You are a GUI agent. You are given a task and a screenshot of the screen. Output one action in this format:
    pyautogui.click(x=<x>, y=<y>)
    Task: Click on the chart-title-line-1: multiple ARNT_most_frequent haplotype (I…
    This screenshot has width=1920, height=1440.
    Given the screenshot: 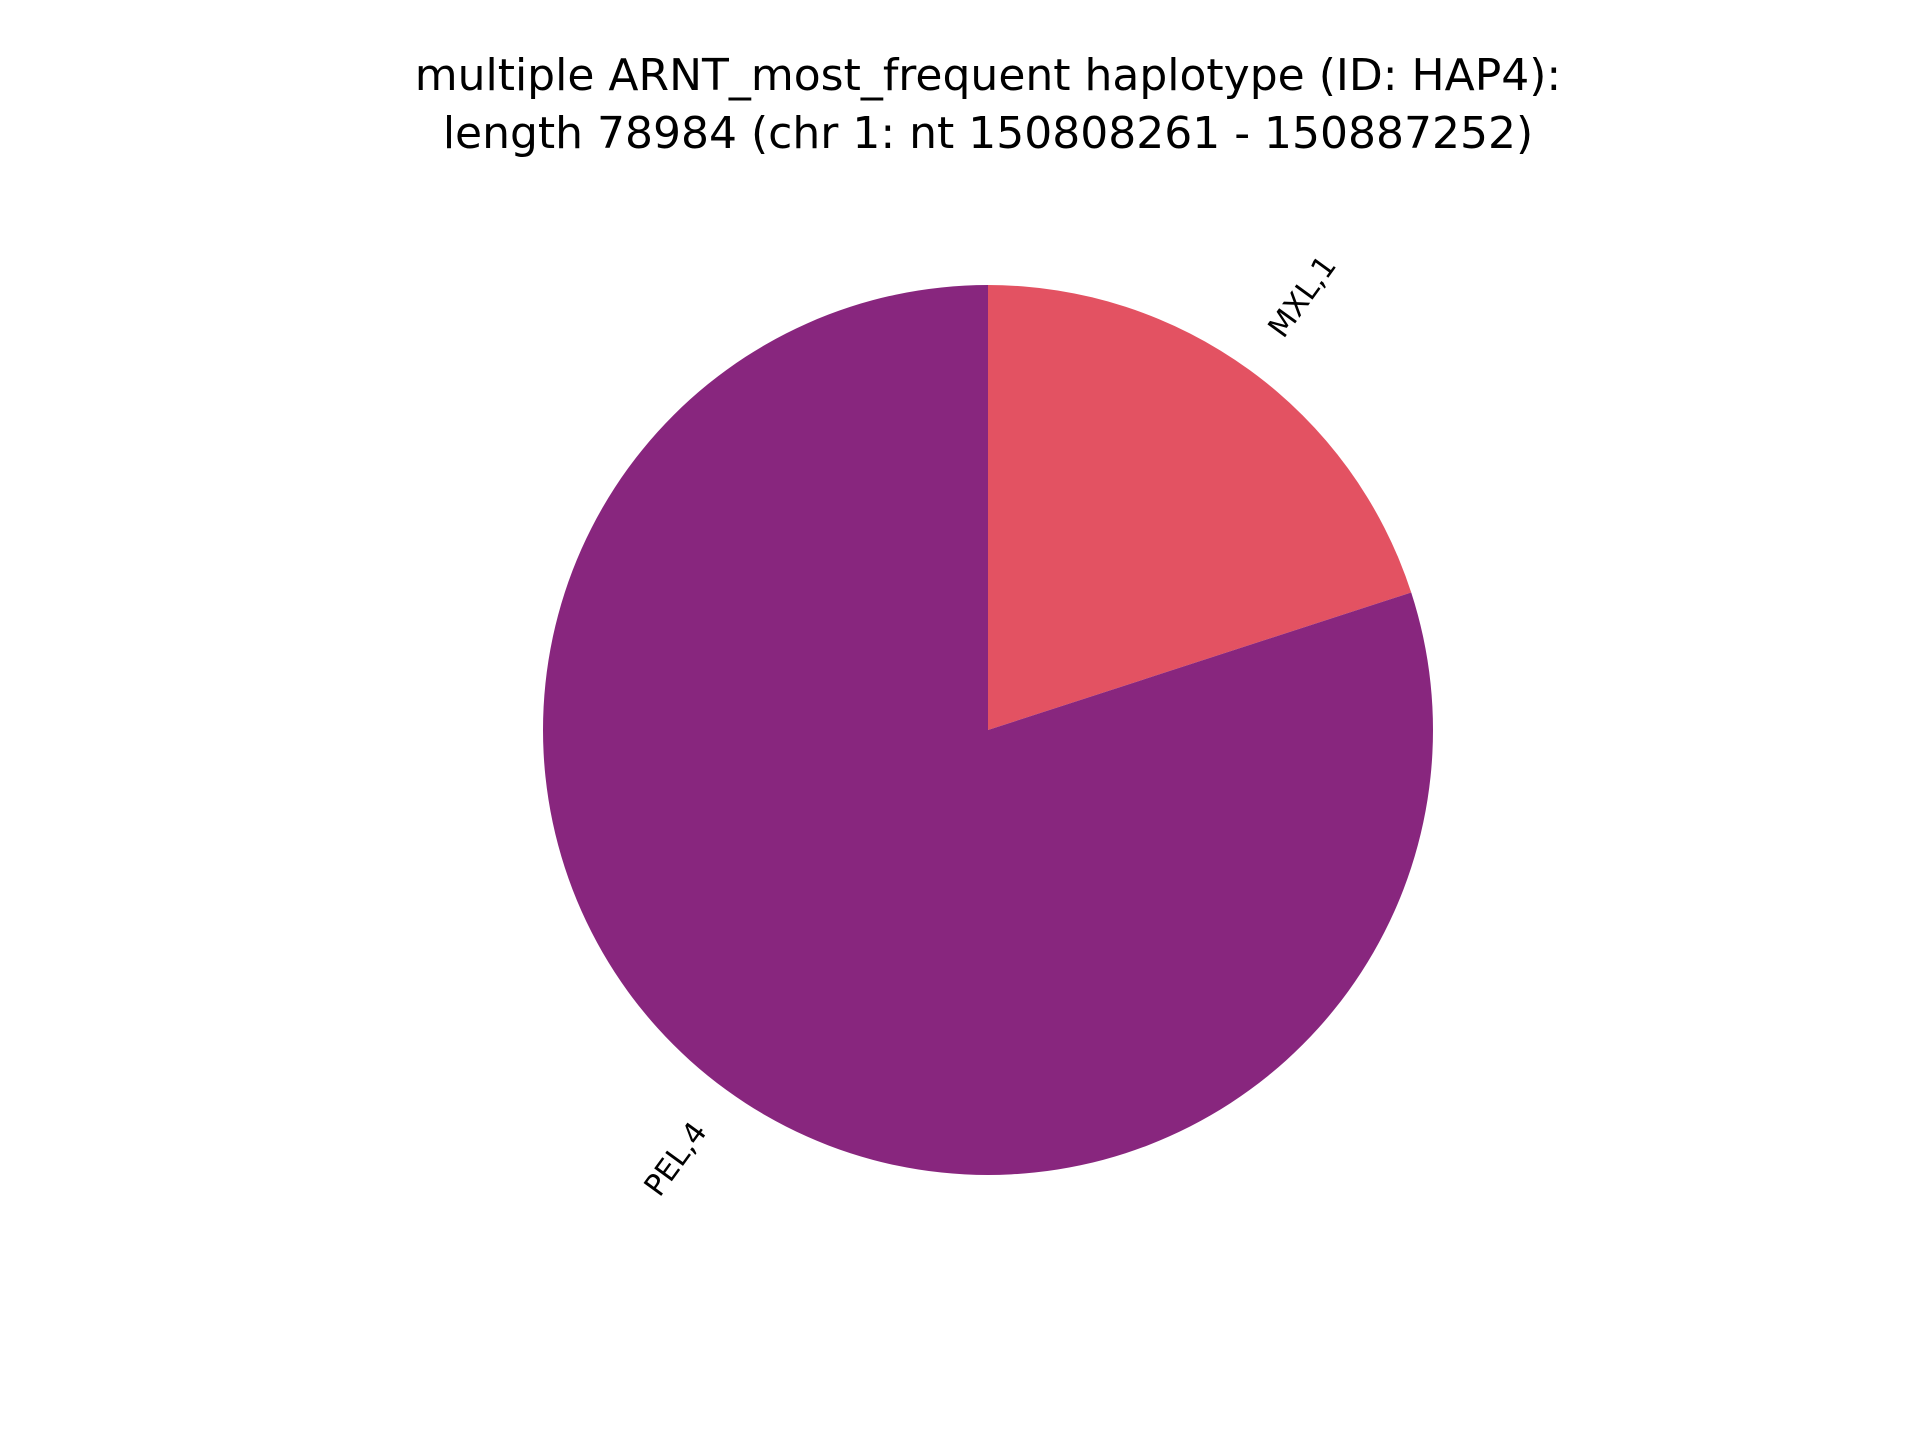 What is the action you would take?
    pyautogui.click(x=988, y=75)
    